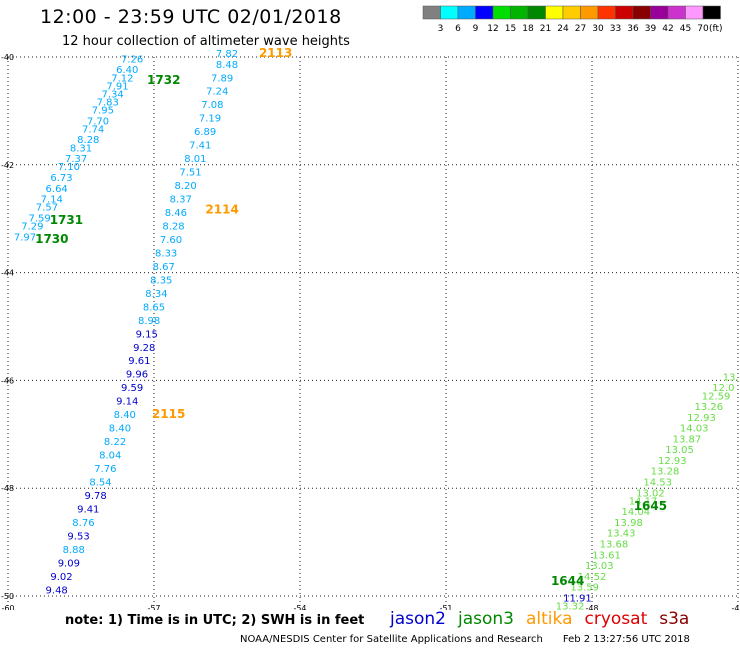  What do you see at coordinates (716, 28) in the screenshot?
I see `legend-unit: (ft)` at bounding box center [716, 28].